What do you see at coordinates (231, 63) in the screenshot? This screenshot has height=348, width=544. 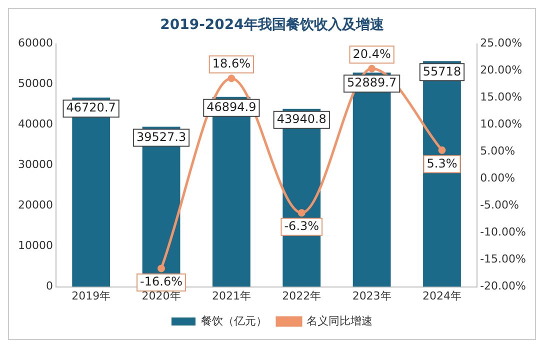 I see `data-label: 18.6%` at bounding box center [231, 63].